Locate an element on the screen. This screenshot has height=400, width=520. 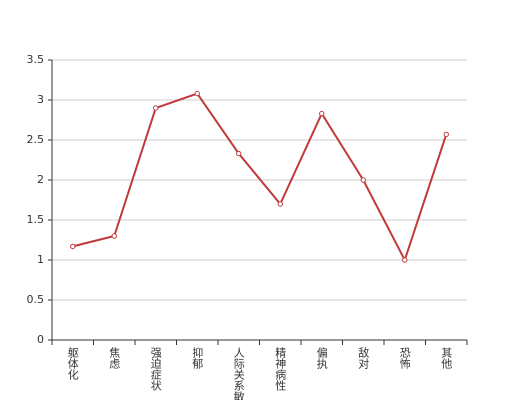
x-tick-label: 偏执 is located at coordinates (321, 358).